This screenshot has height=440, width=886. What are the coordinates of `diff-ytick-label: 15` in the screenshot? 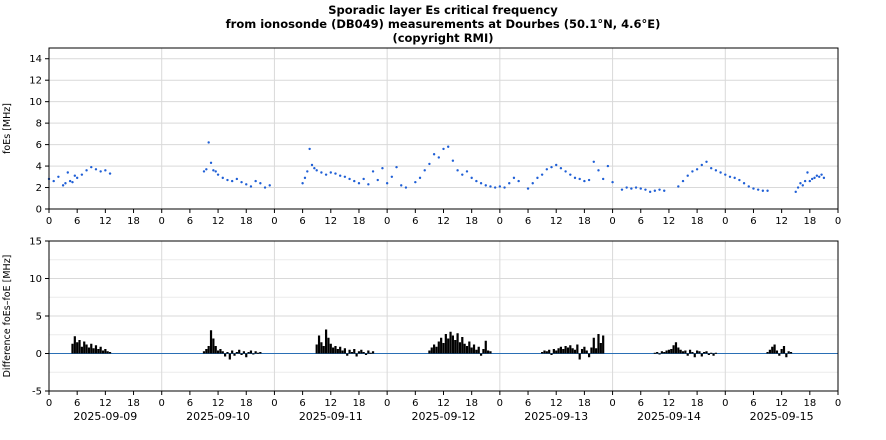 It's located at (35, 242).